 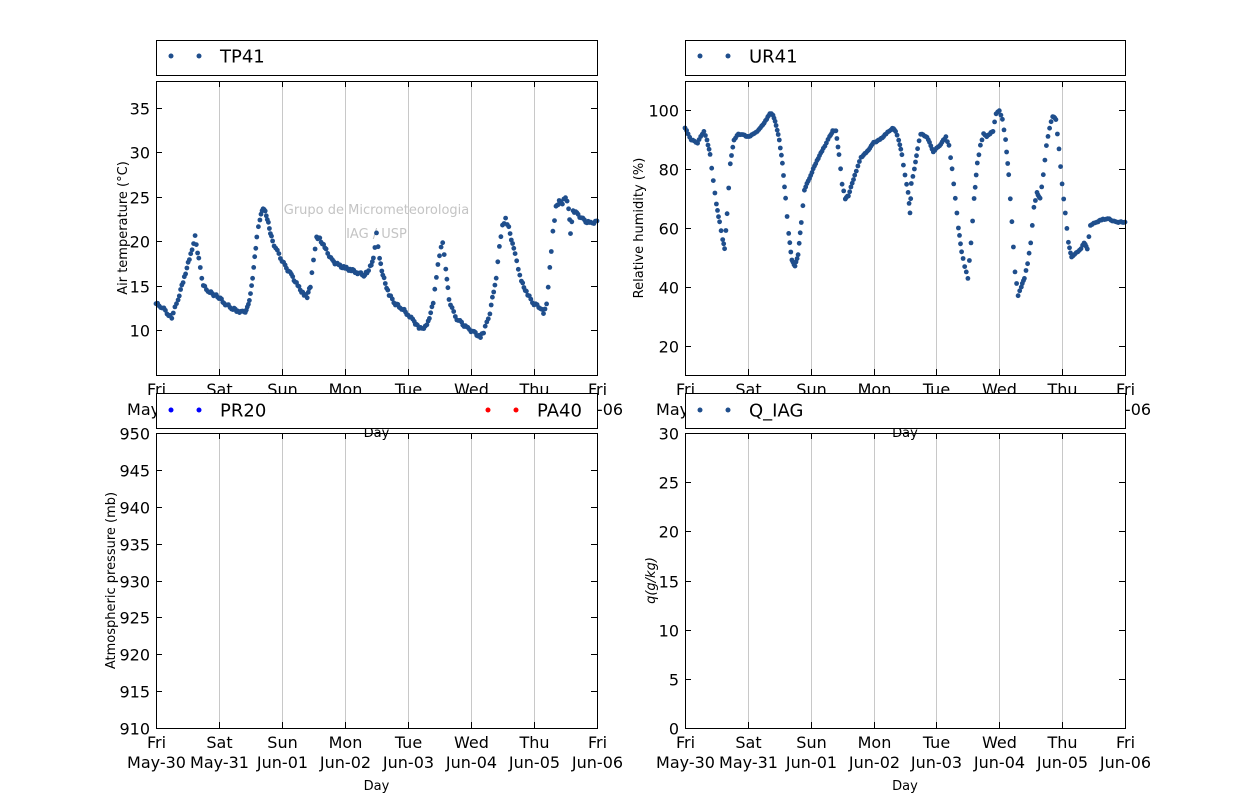 I want to click on legend-overlay-4: Q_IAG, so click(x=905, y=411).